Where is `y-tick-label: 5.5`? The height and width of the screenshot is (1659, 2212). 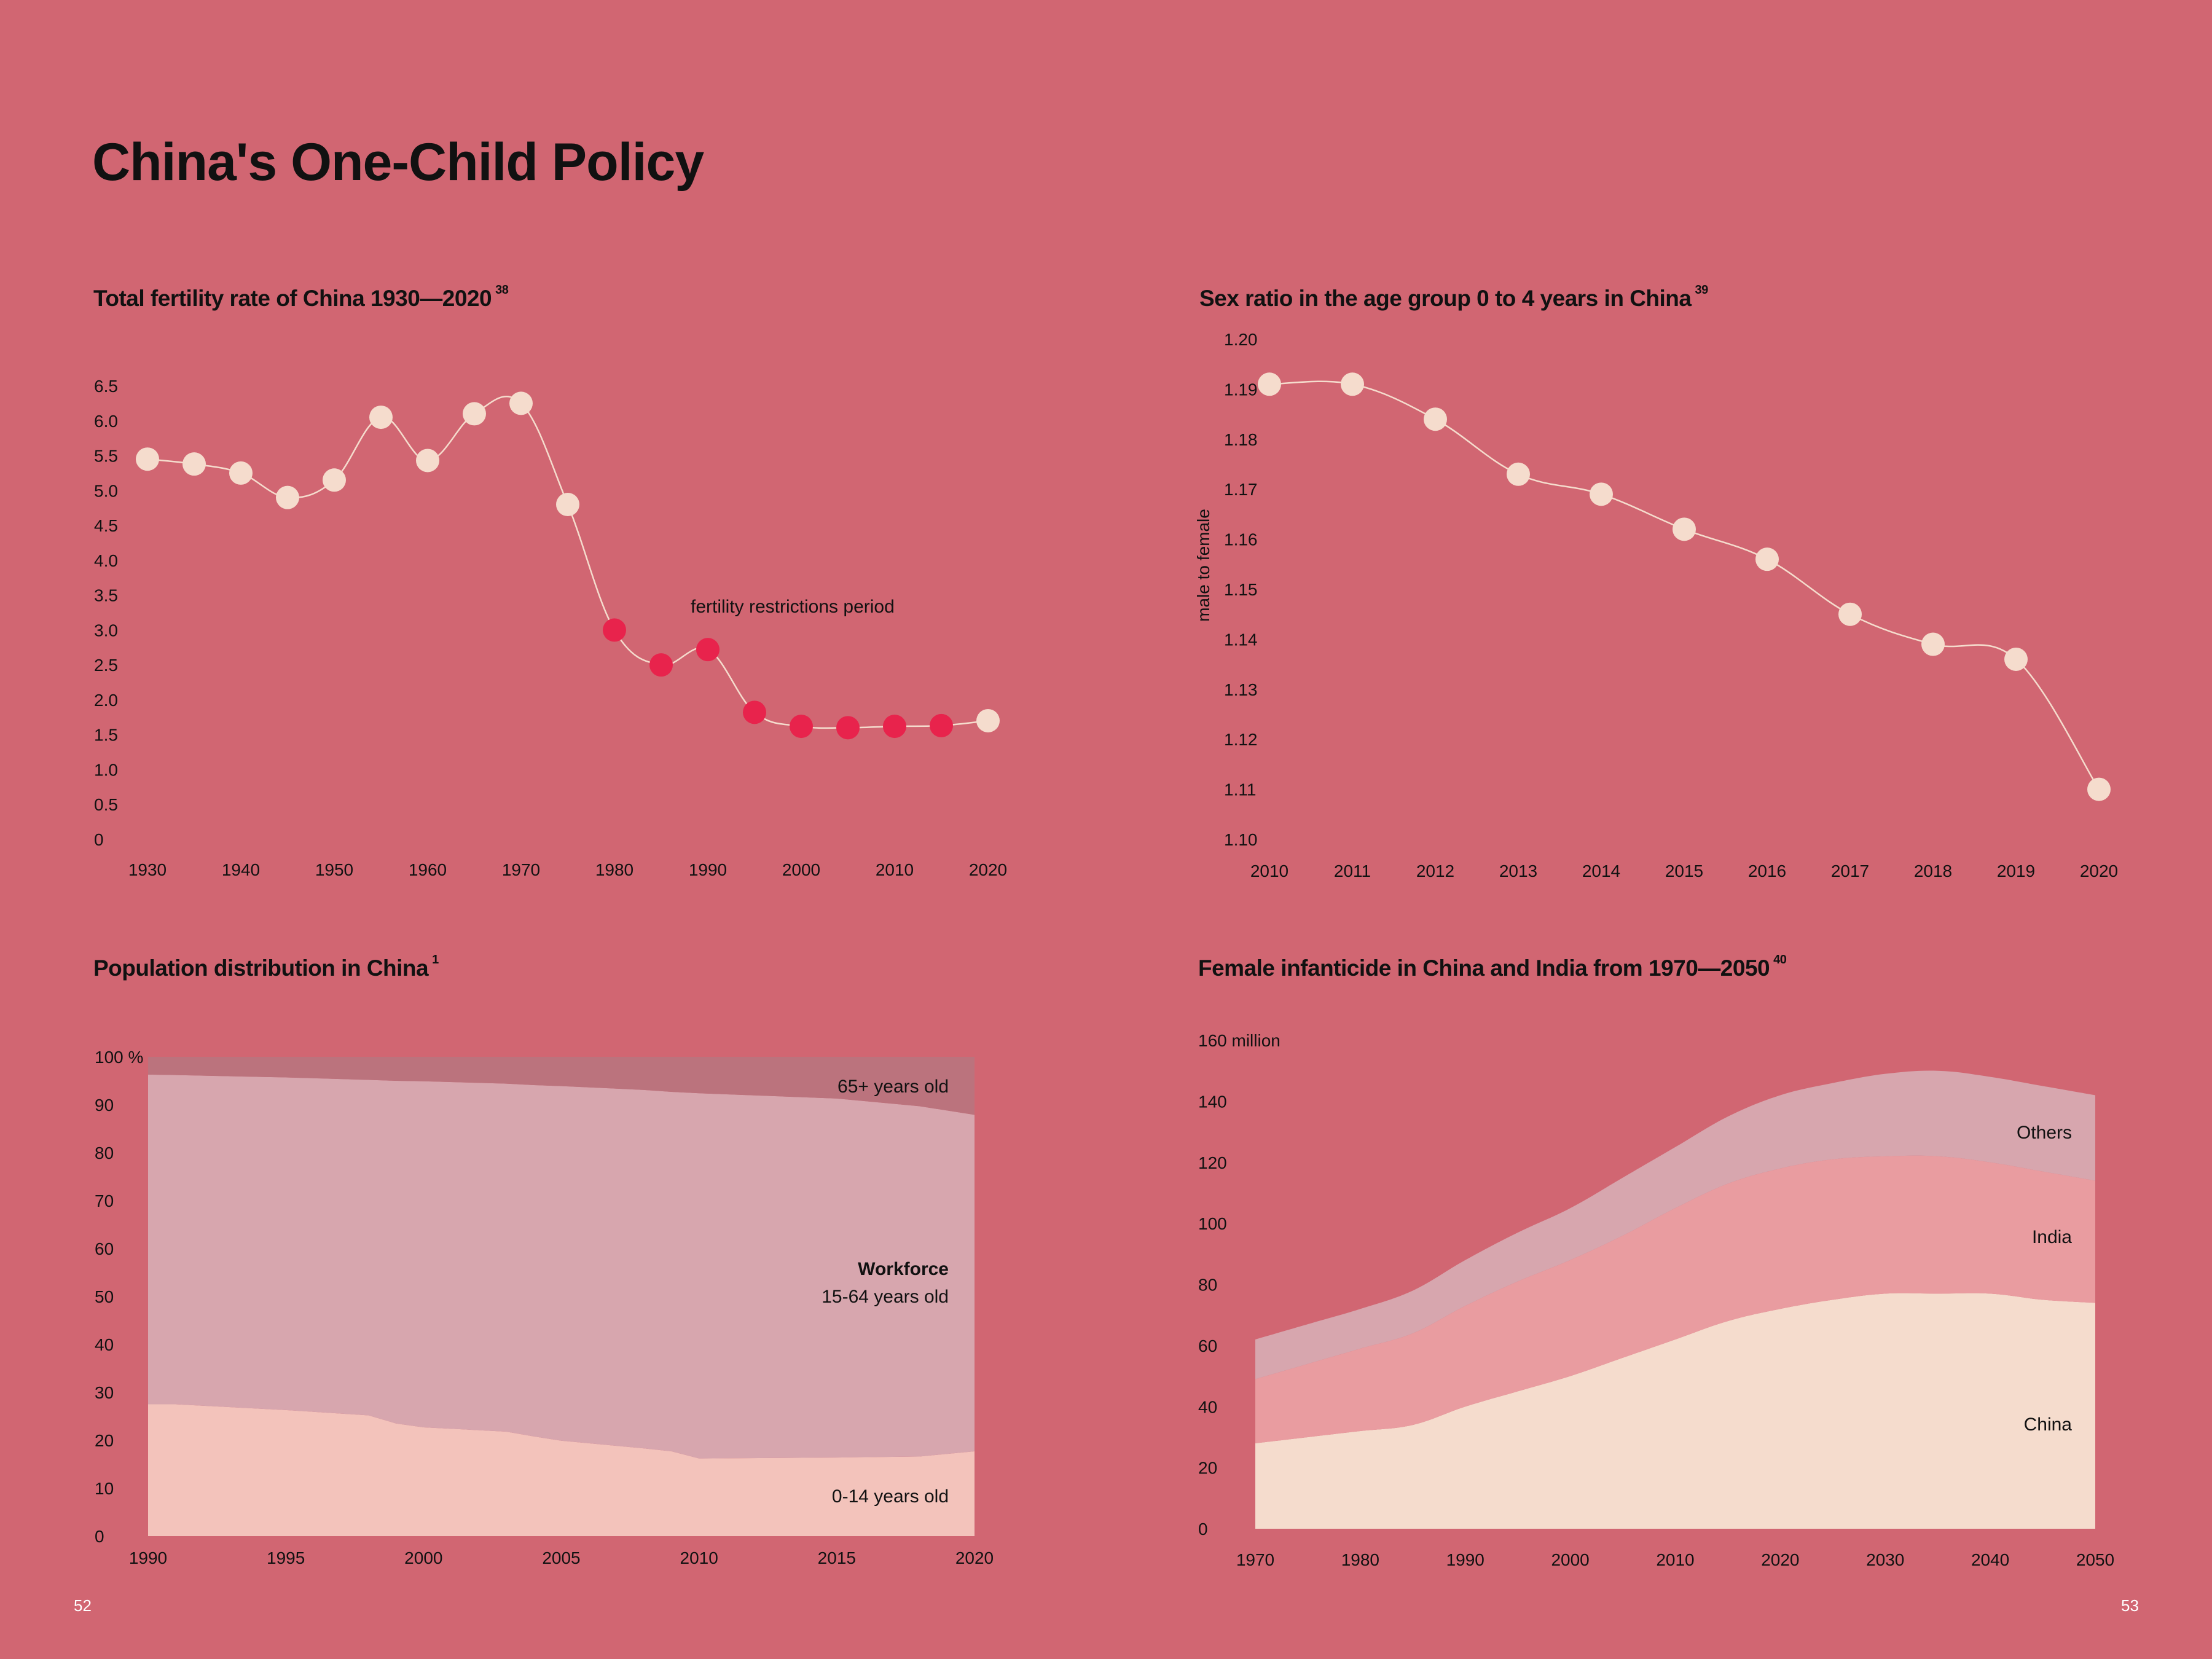 y-tick-label: 5.5 is located at coordinates (106, 456).